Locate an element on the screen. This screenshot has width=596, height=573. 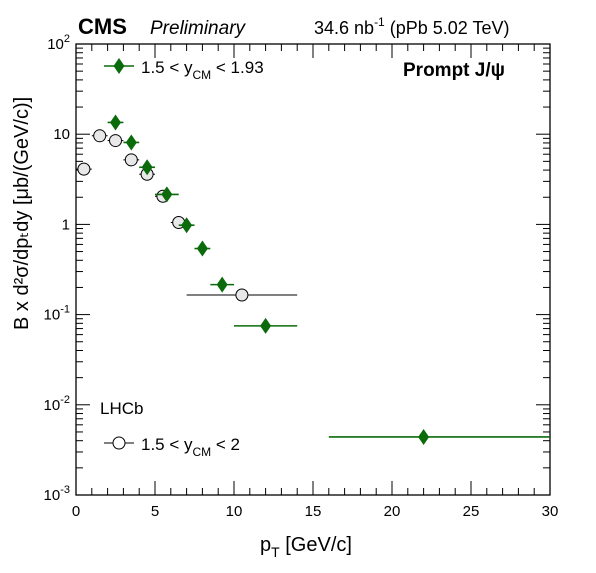
x-tick-label: 0 is located at coordinates (76, 511).